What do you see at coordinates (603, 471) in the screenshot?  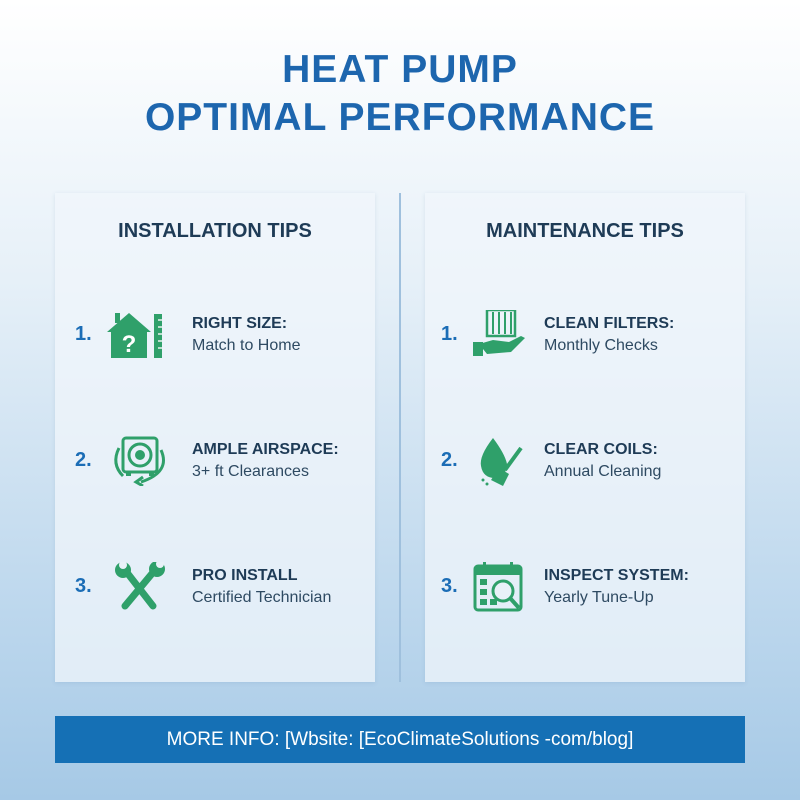 I see `item-subtitle: Annual Cleaning` at bounding box center [603, 471].